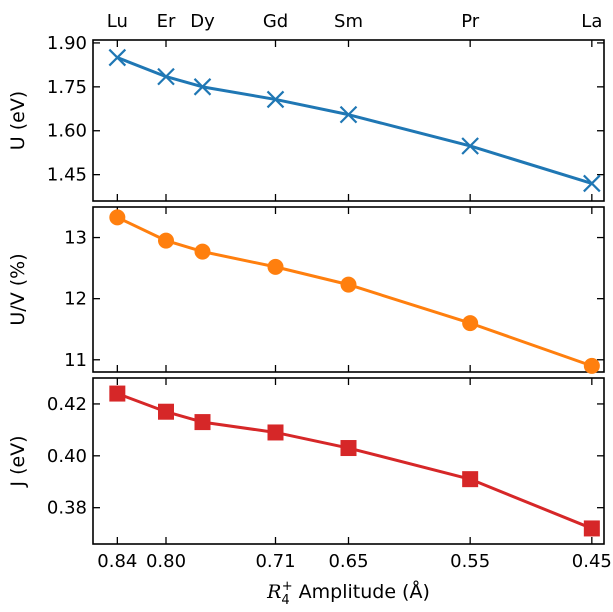 This screenshot has height=612, width=613. What do you see at coordinates (470, 561) in the screenshot?
I see `x-tick-label: 0.55` at bounding box center [470, 561].